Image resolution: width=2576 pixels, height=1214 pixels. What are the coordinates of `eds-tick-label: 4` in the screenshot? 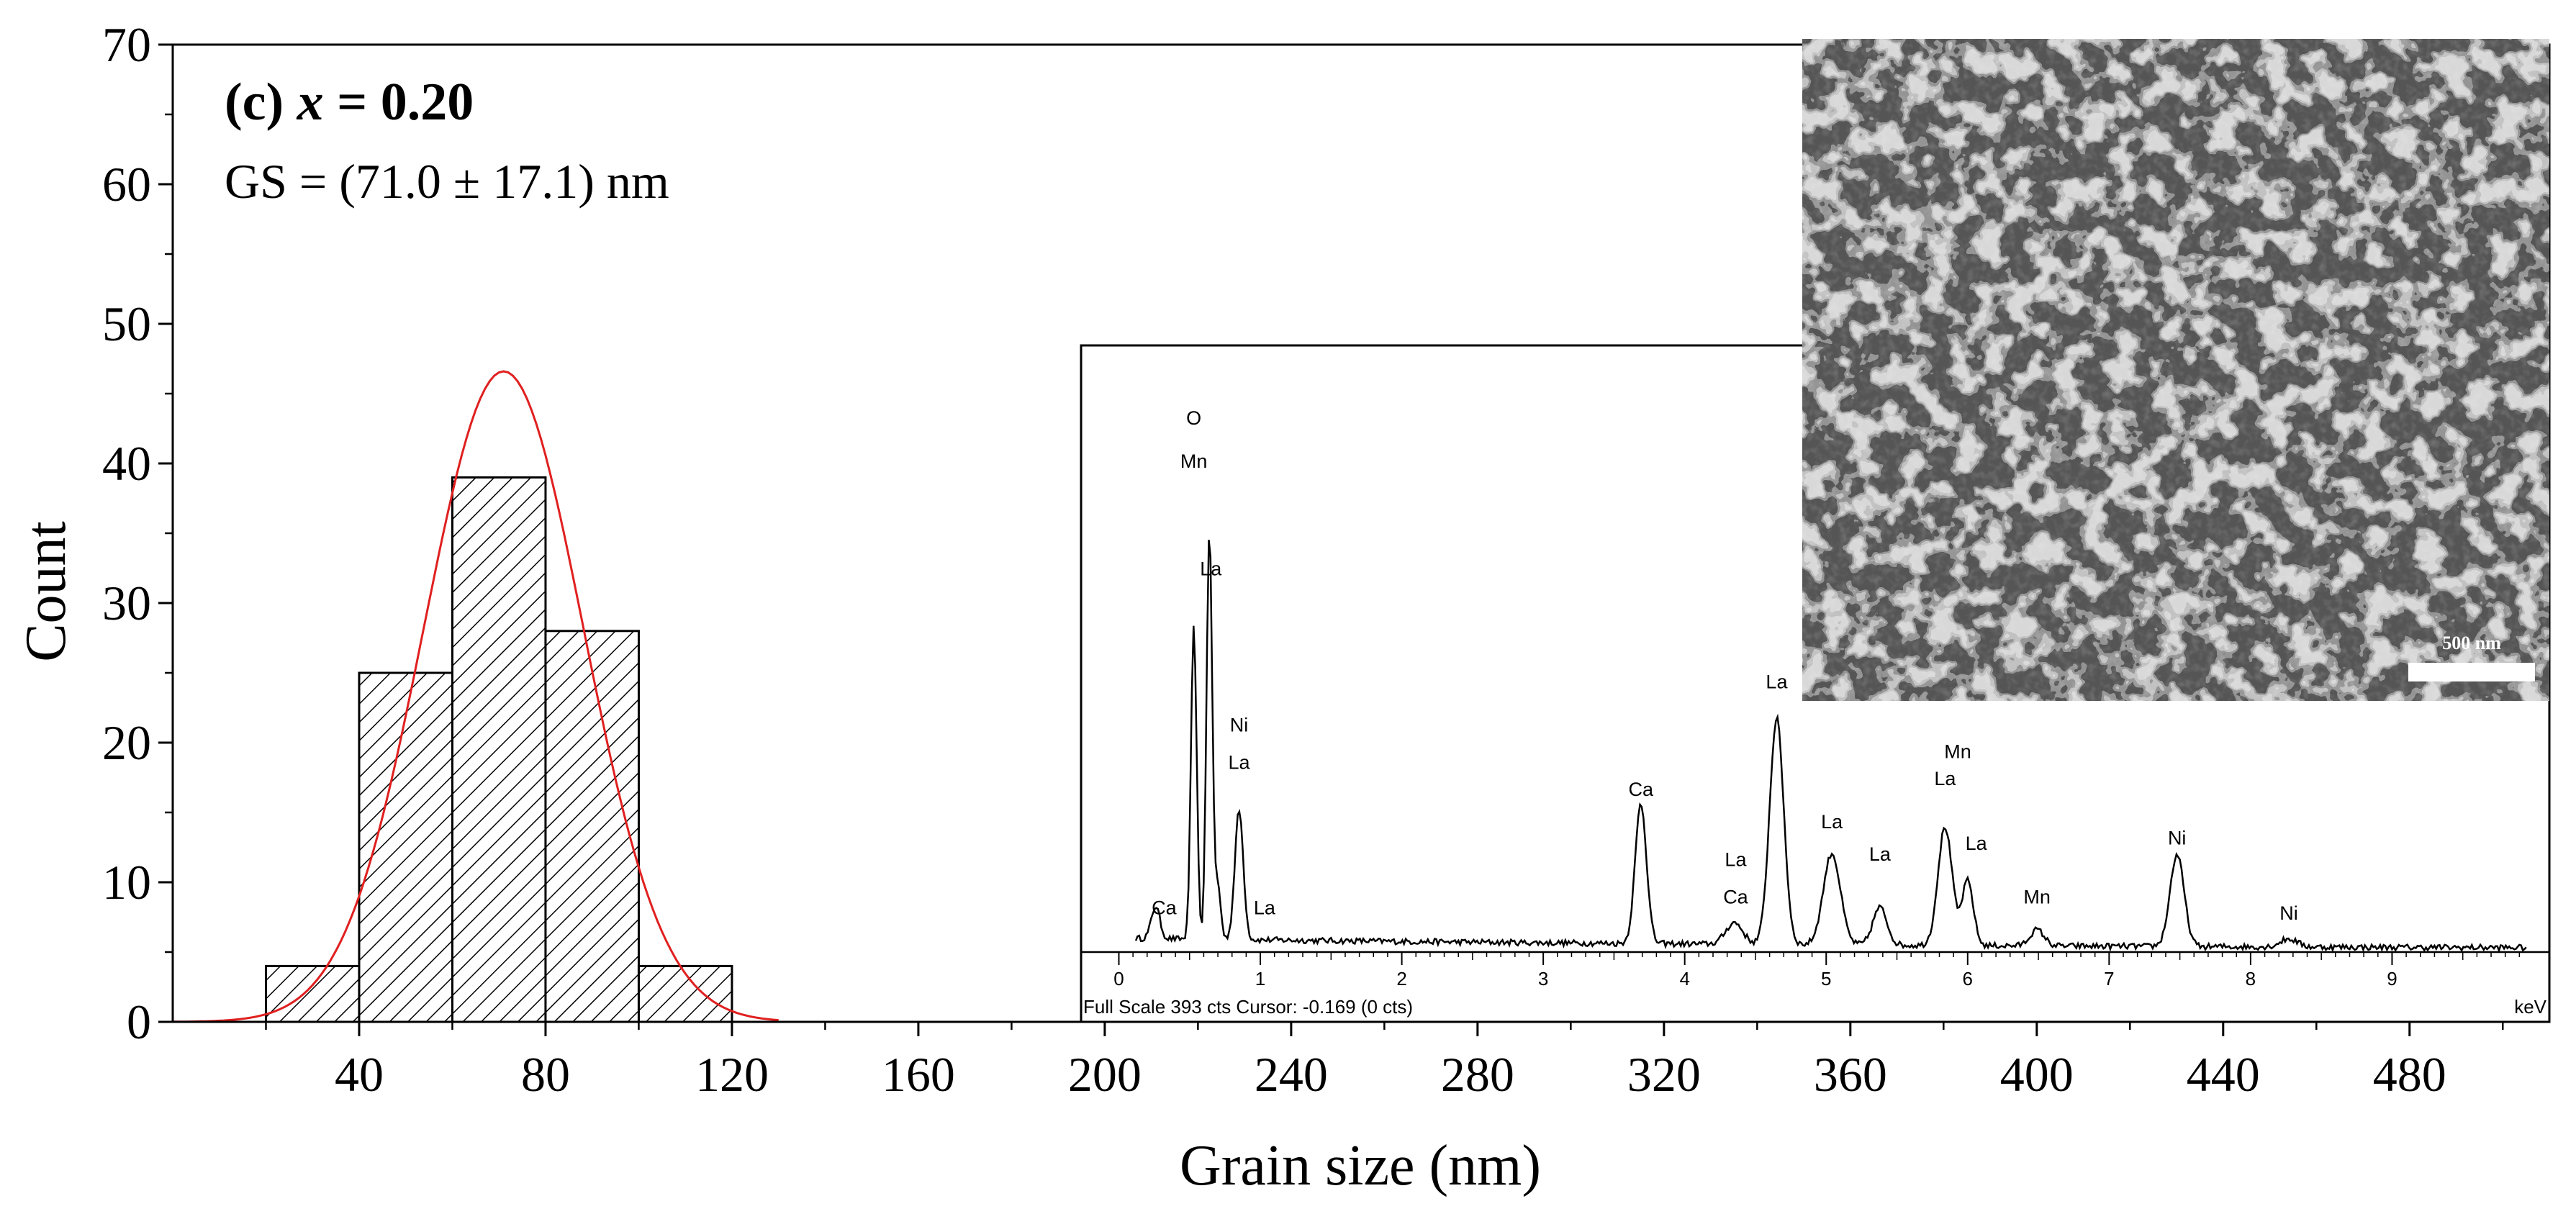 It's located at (1684, 979).